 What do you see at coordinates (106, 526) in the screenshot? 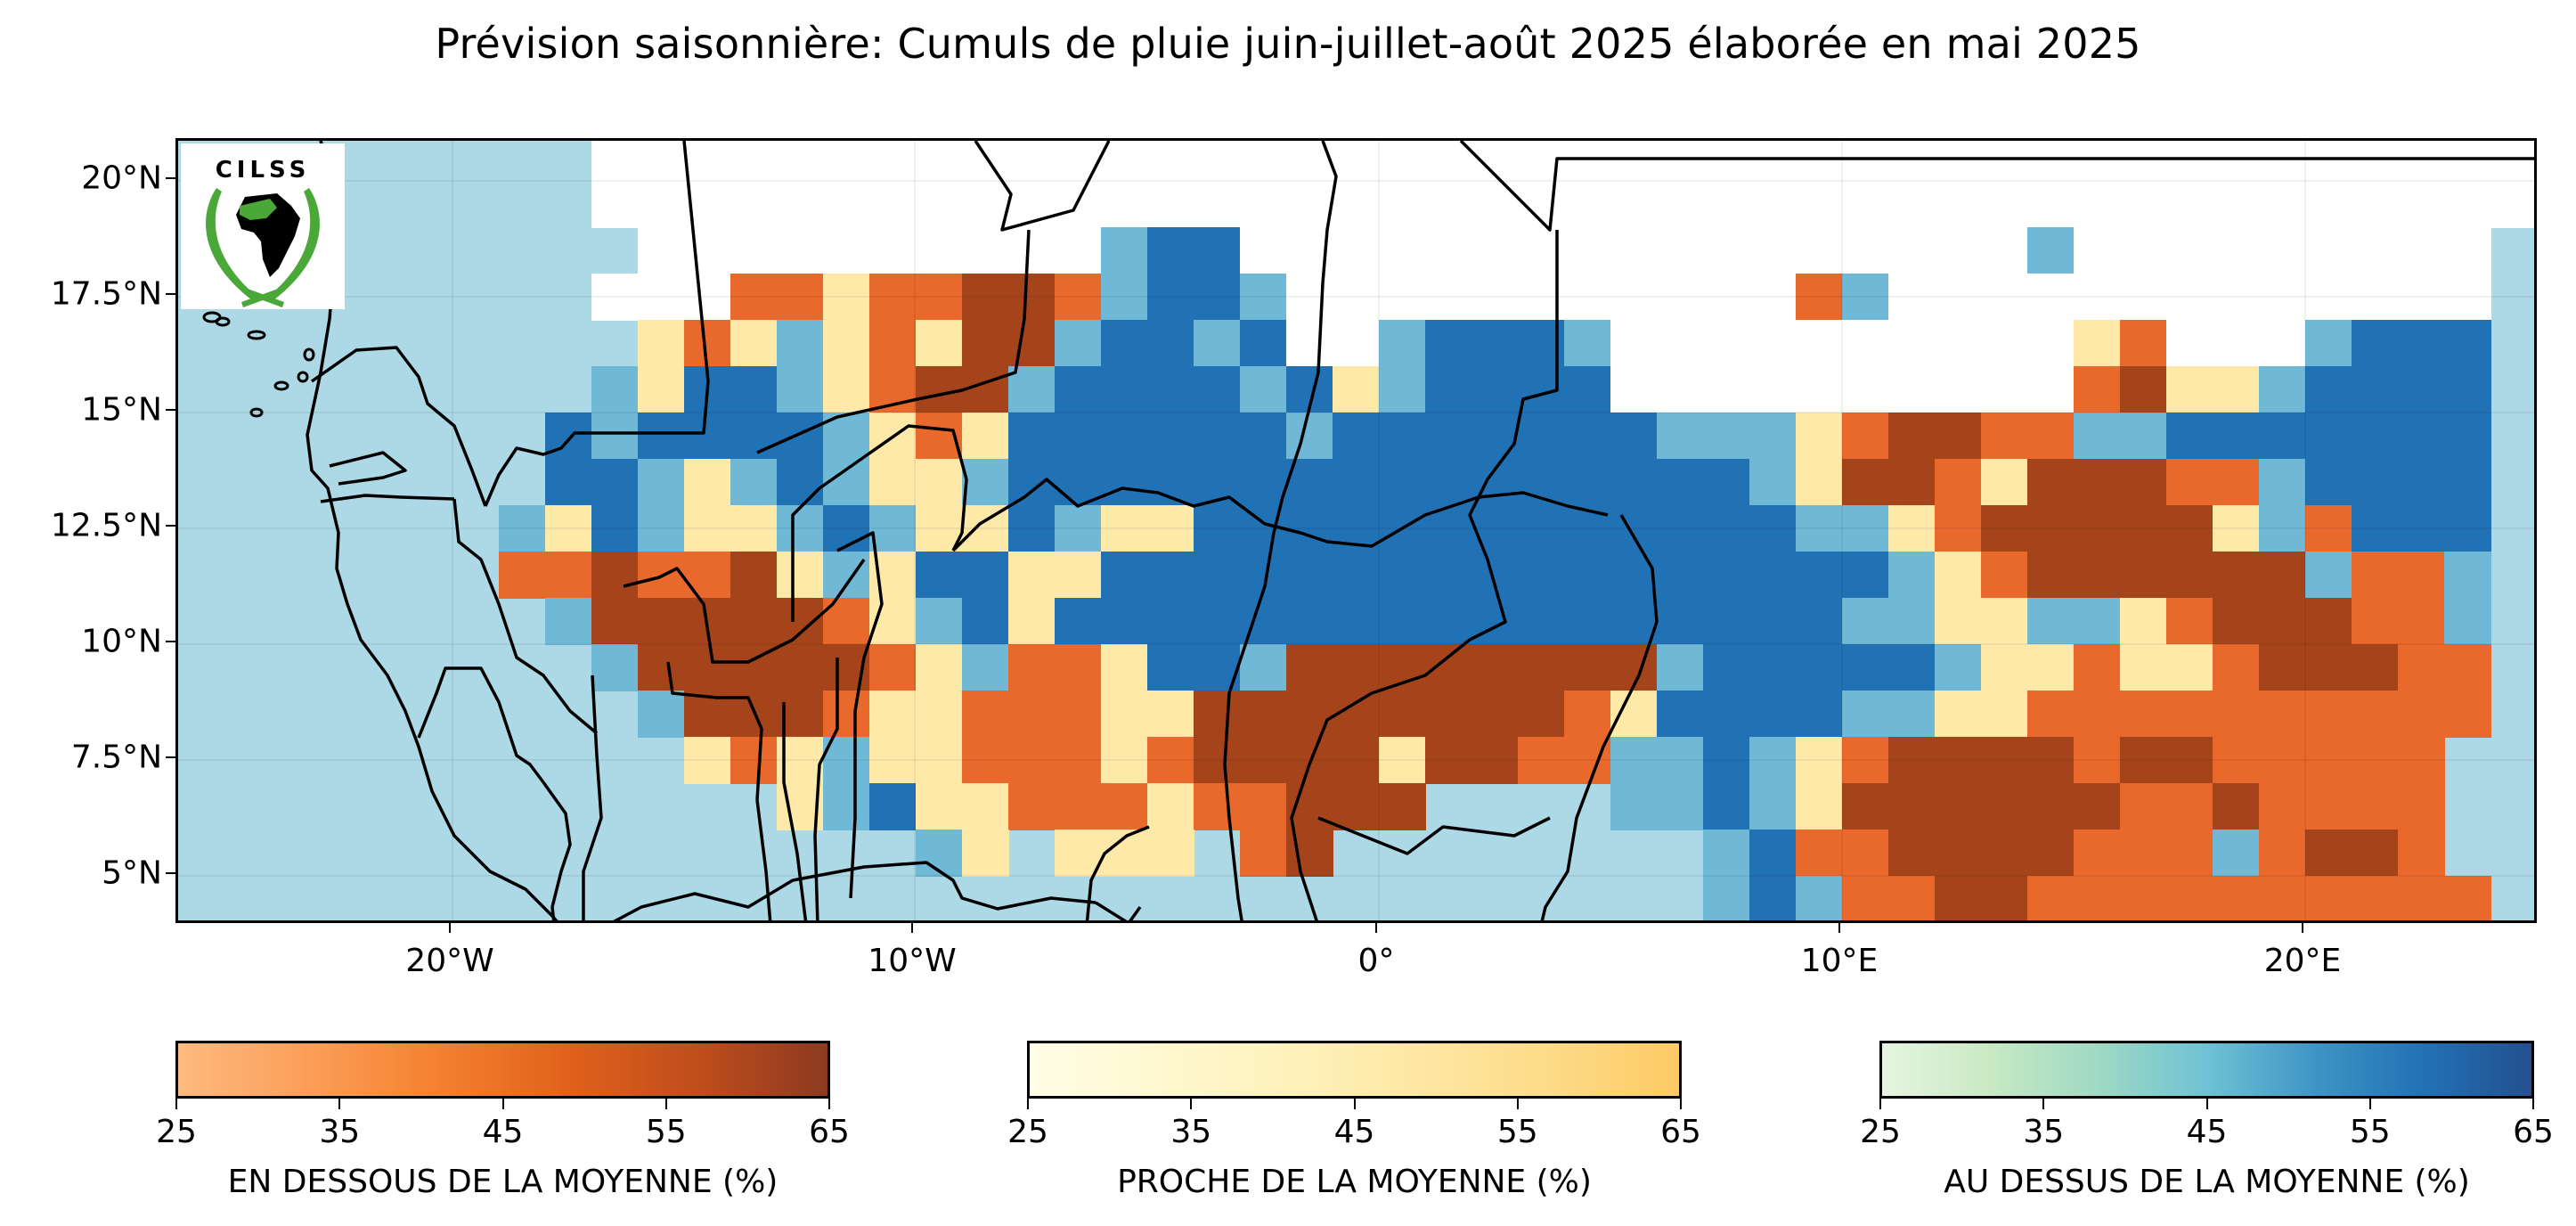
I see `y-tick-label: 12.5°N` at bounding box center [106, 526].